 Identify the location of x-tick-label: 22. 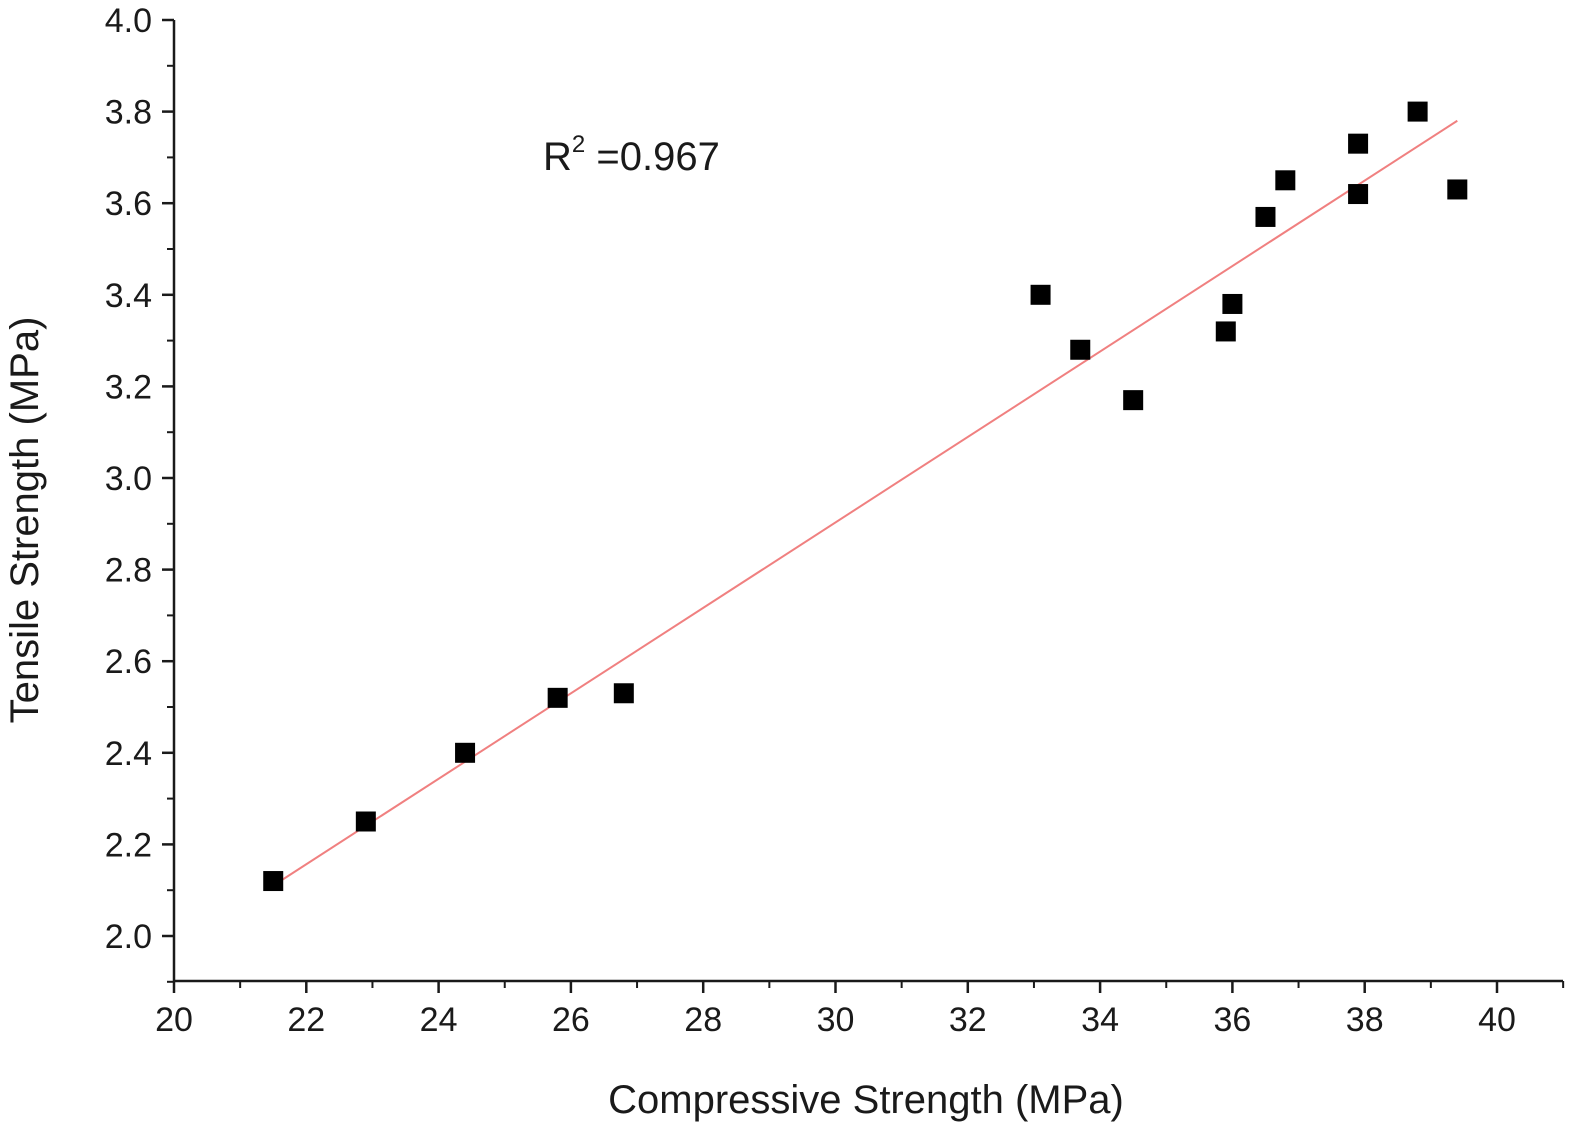
(306, 1020).